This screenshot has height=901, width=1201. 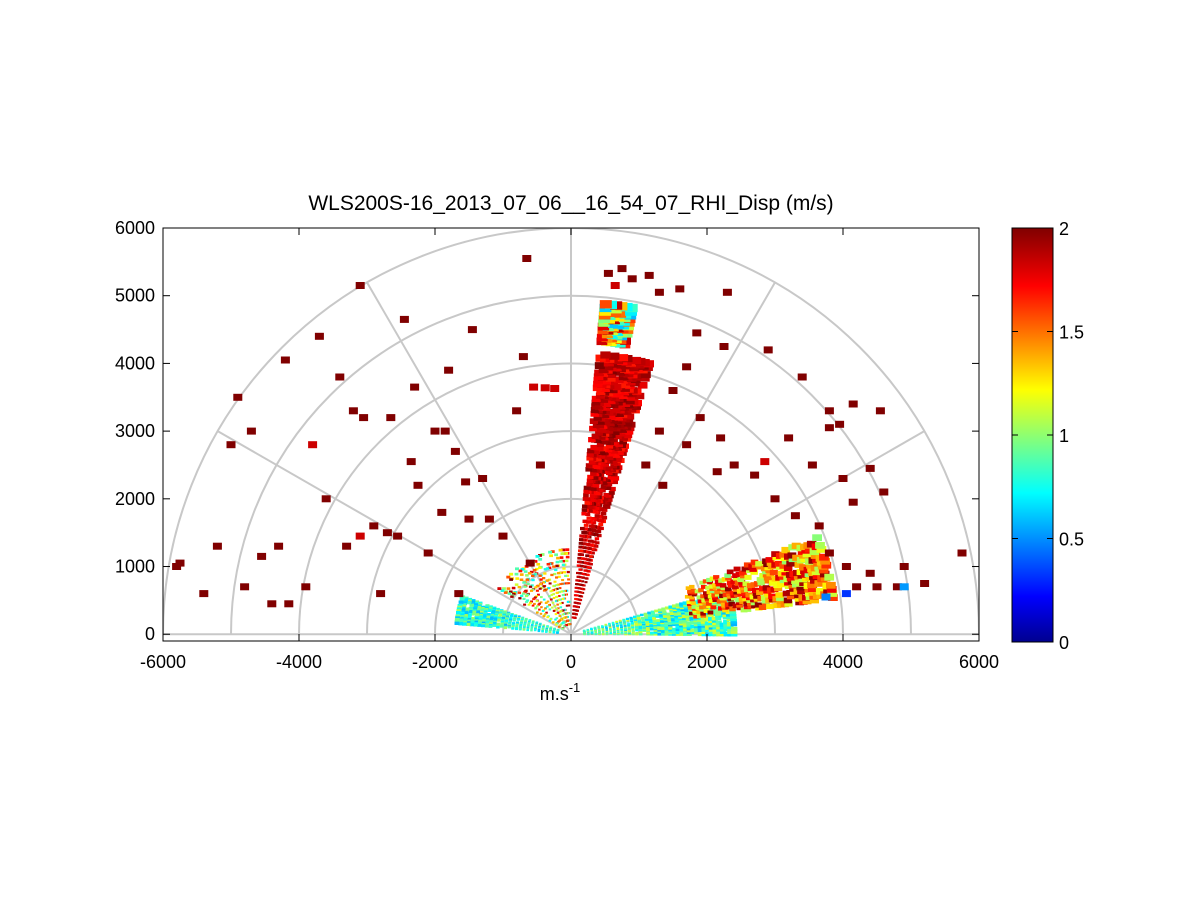 I want to click on x-tick-label: -2000, so click(x=435, y=662).